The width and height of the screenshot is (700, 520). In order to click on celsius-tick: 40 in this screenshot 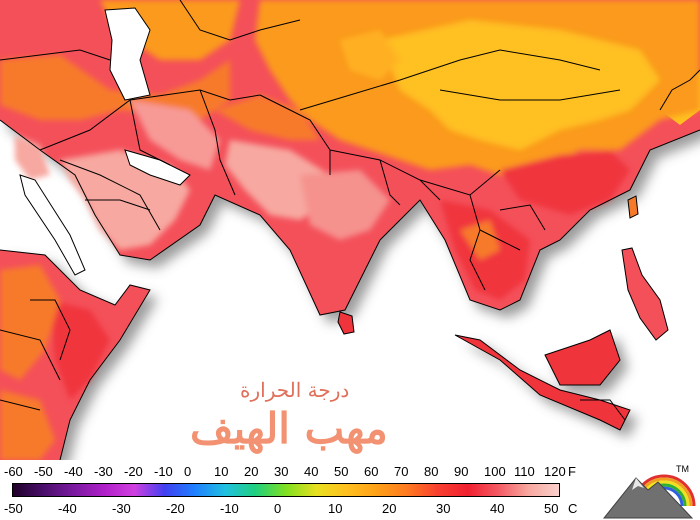, I will do `click(497, 508)`.